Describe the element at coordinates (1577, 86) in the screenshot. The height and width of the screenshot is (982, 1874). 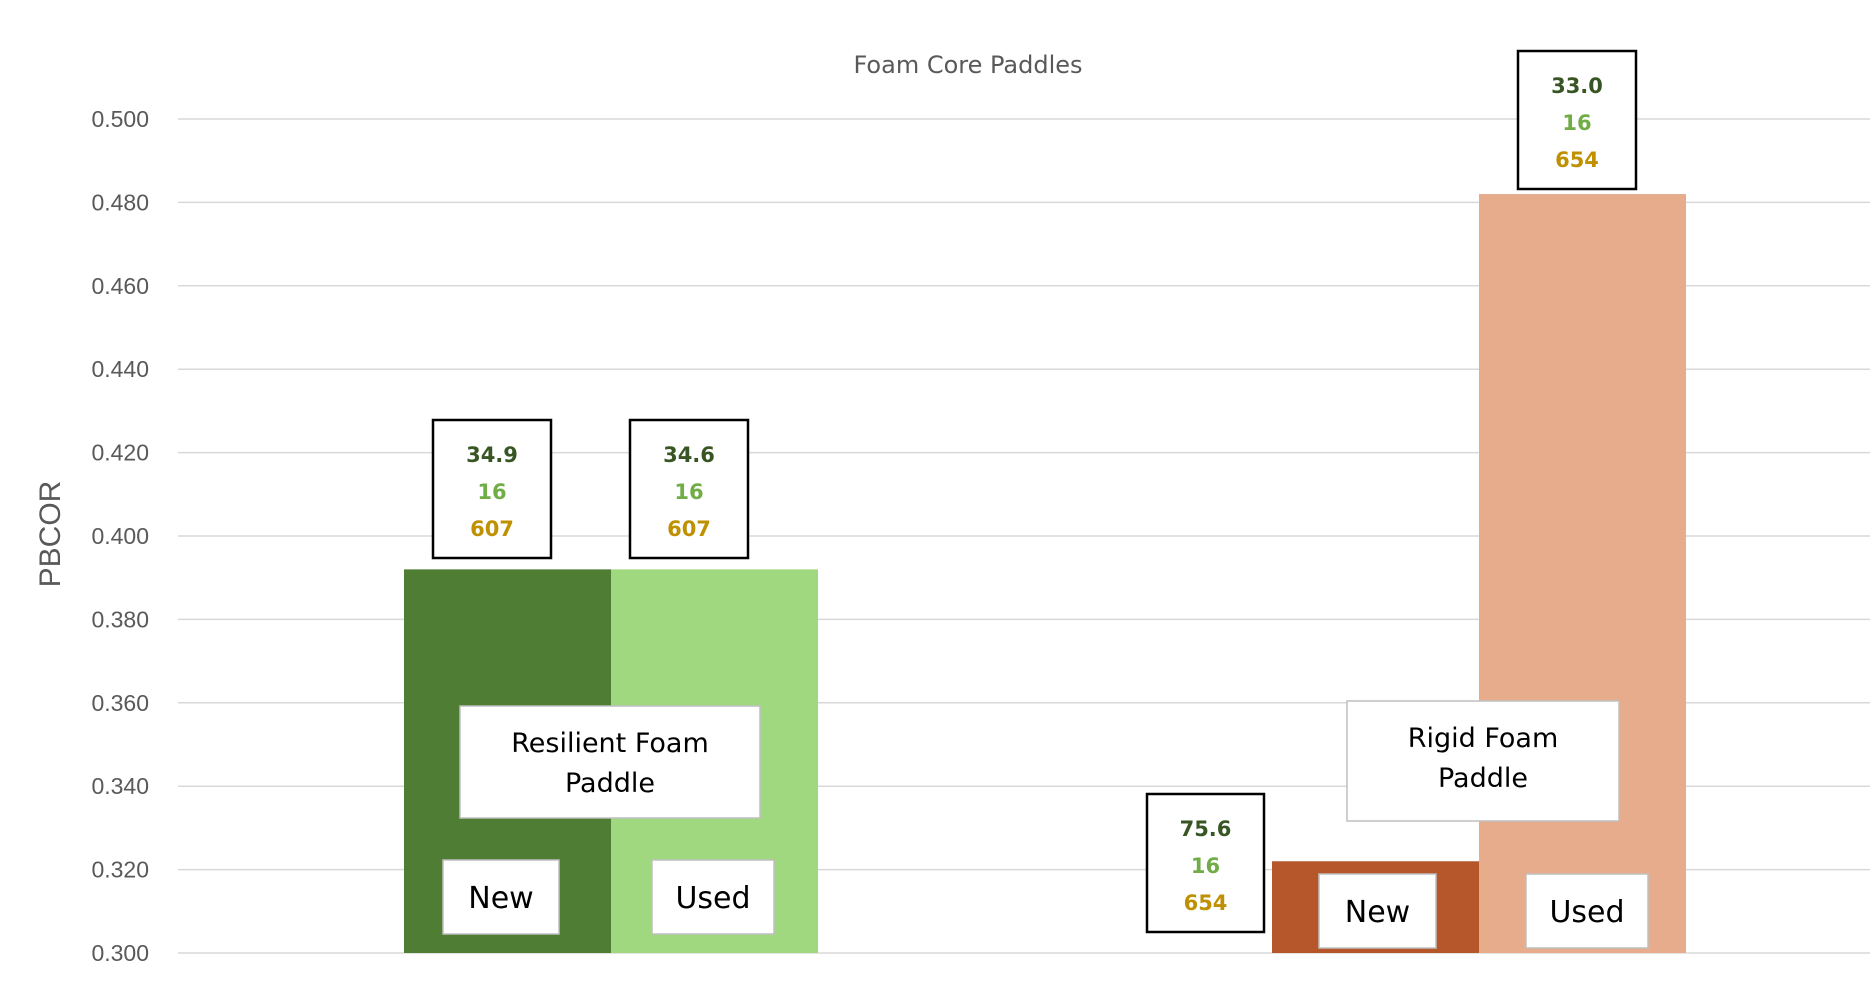
I see `data-label-value: 33.0` at that location.